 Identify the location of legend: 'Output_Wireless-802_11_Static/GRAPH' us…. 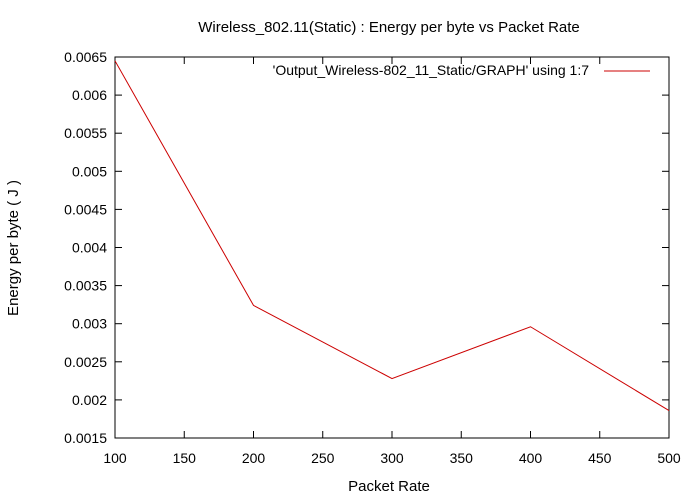
(461, 70).